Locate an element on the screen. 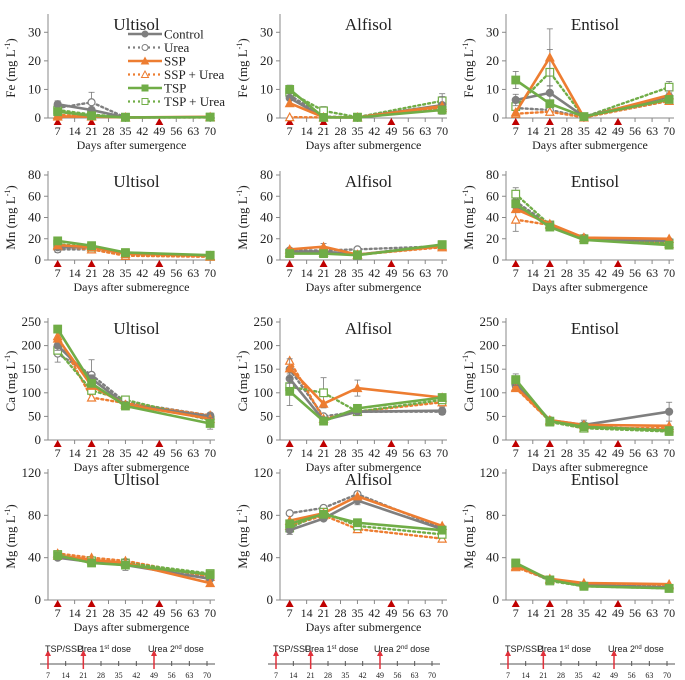 The width and height of the screenshot is (685, 680). y-tick-label: 250 is located at coordinates (490, 321).